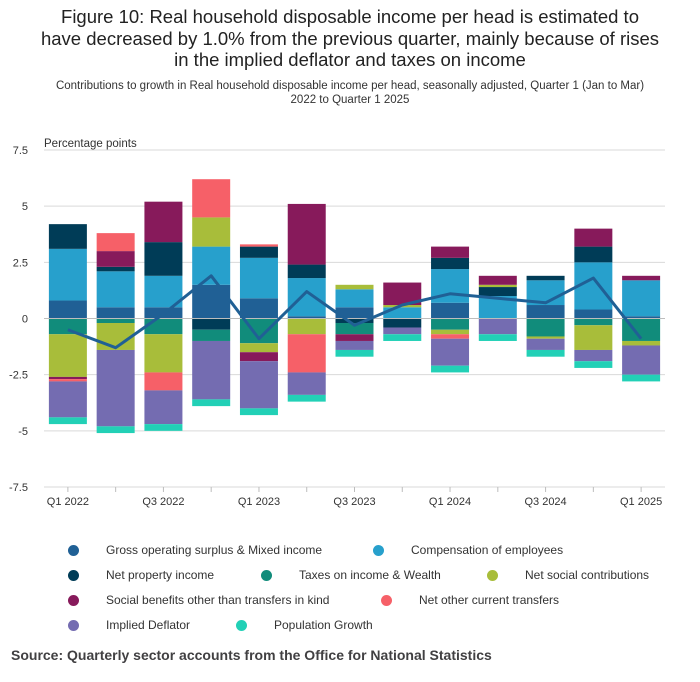 This screenshot has width=700, height=682. Describe the element at coordinates (355, 312) in the screenshot. I see `total-series-line` at that location.